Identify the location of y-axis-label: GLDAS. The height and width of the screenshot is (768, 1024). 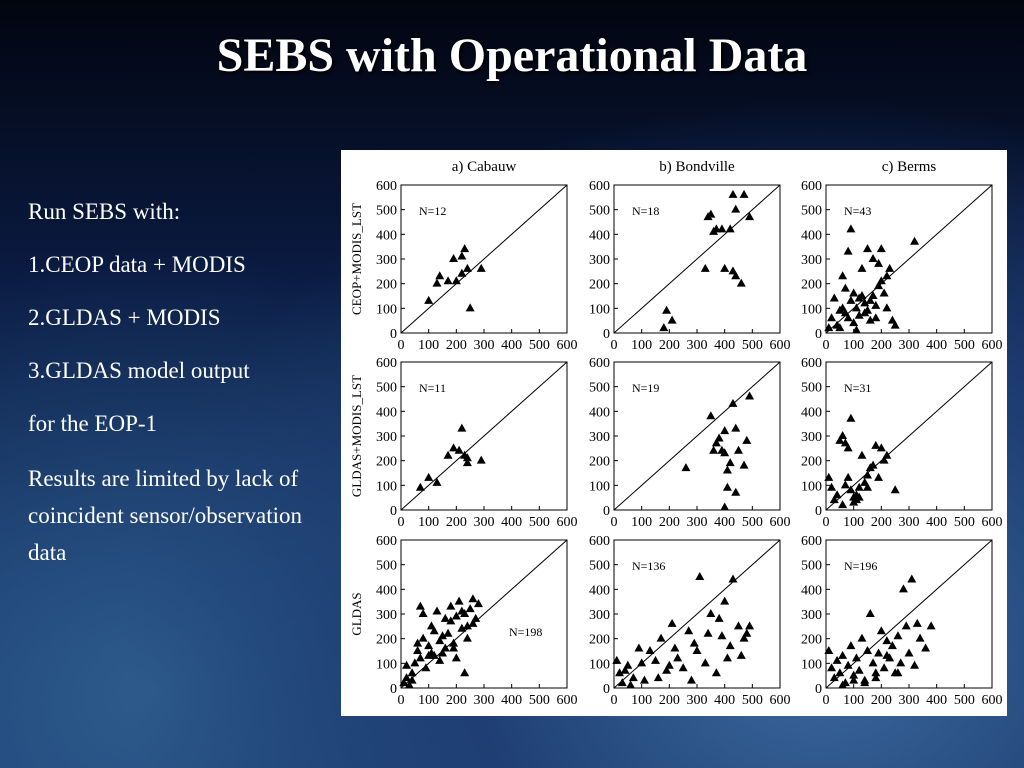
(356, 613).